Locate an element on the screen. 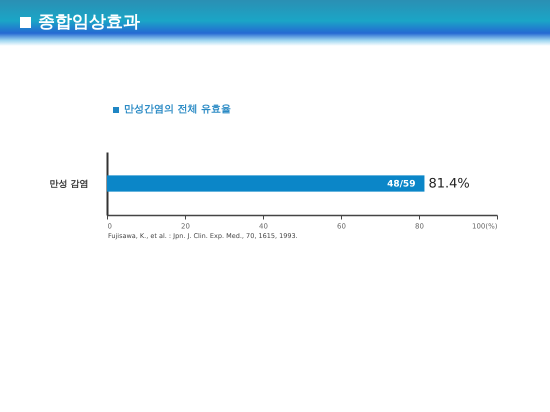 Image resolution: width=550 pixels, height=412 pixels. chart-title: 종합임상효과 is located at coordinates (89, 22).